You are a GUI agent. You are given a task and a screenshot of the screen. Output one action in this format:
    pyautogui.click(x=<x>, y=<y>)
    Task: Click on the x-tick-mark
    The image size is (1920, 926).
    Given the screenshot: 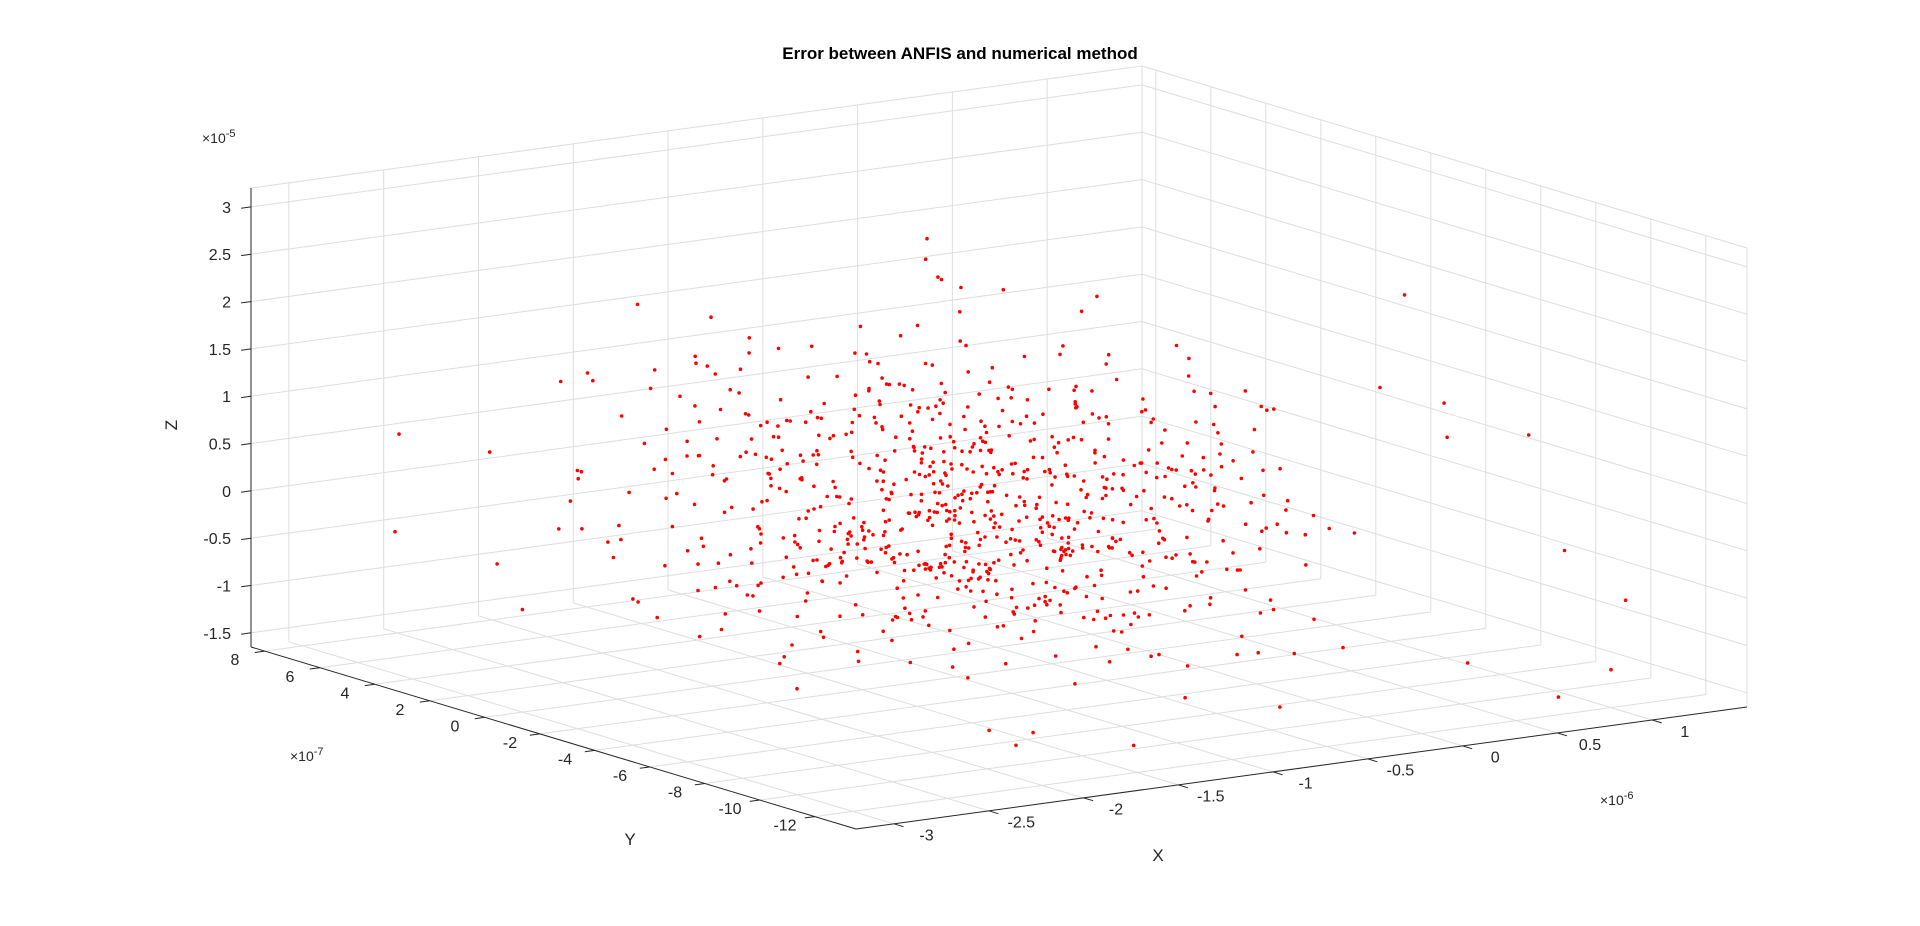 What is the action you would take?
    pyautogui.click(x=1088, y=799)
    